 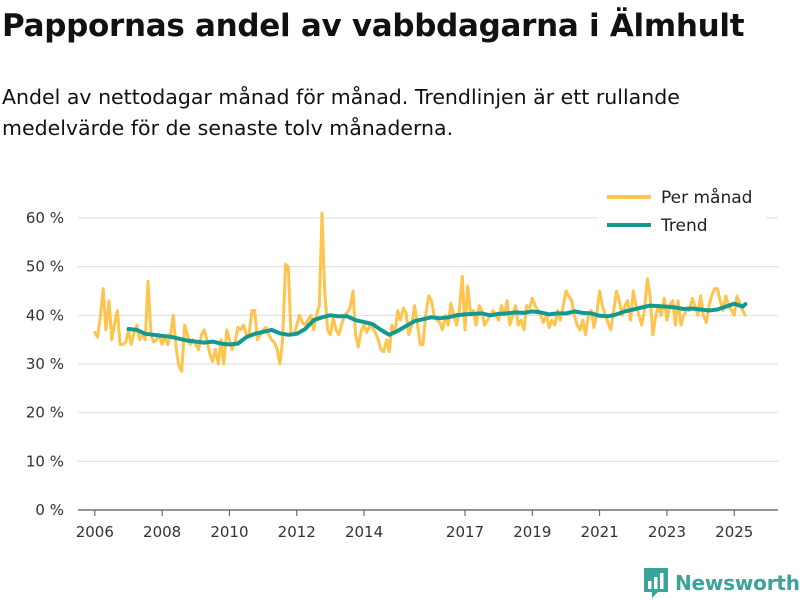 What do you see at coordinates (600, 532) in the screenshot?
I see `x-tick-label: 2021` at bounding box center [600, 532].